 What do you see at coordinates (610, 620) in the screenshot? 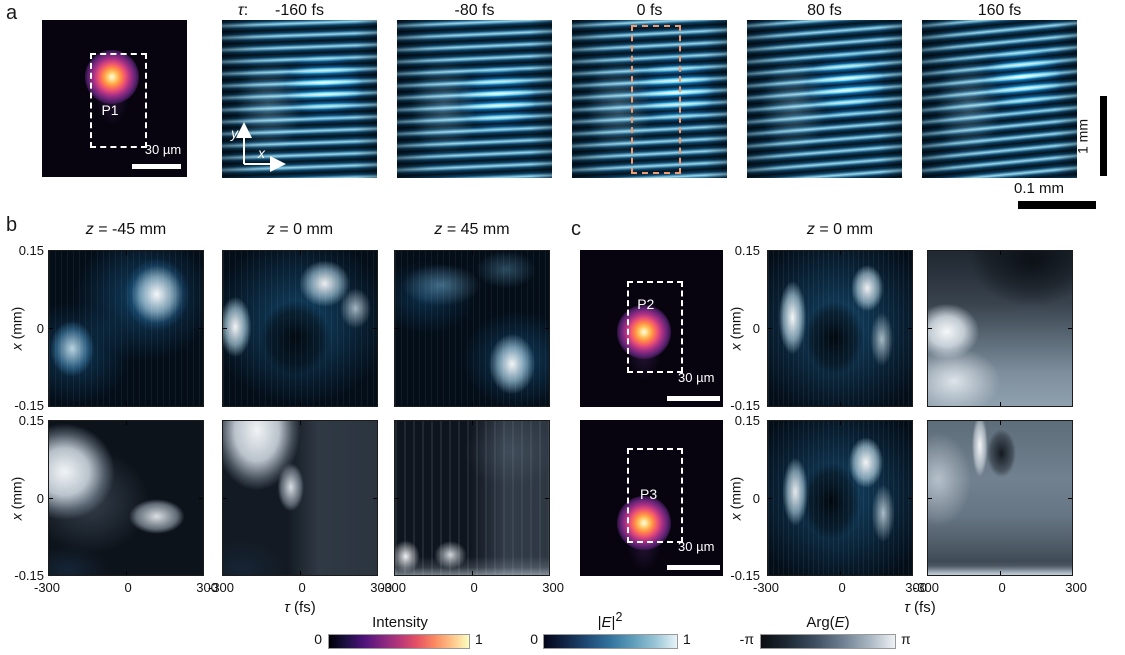
I see `colorbar-e2-title: |E|2` at bounding box center [610, 620].